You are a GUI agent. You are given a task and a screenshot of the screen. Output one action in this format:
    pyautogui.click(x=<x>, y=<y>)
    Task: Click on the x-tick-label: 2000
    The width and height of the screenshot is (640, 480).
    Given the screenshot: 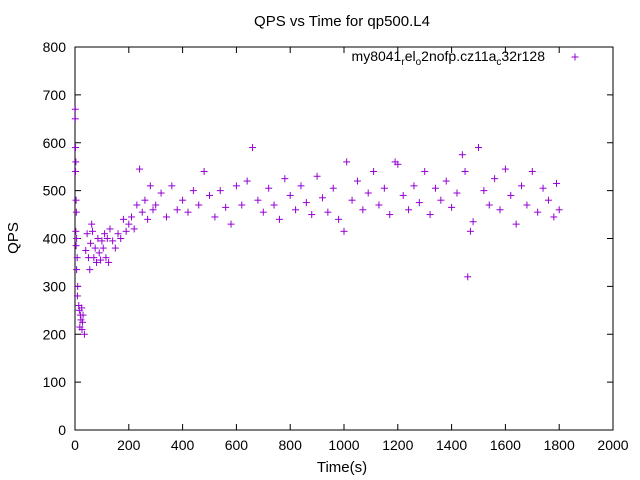 What is the action you would take?
    pyautogui.click(x=612, y=445)
    